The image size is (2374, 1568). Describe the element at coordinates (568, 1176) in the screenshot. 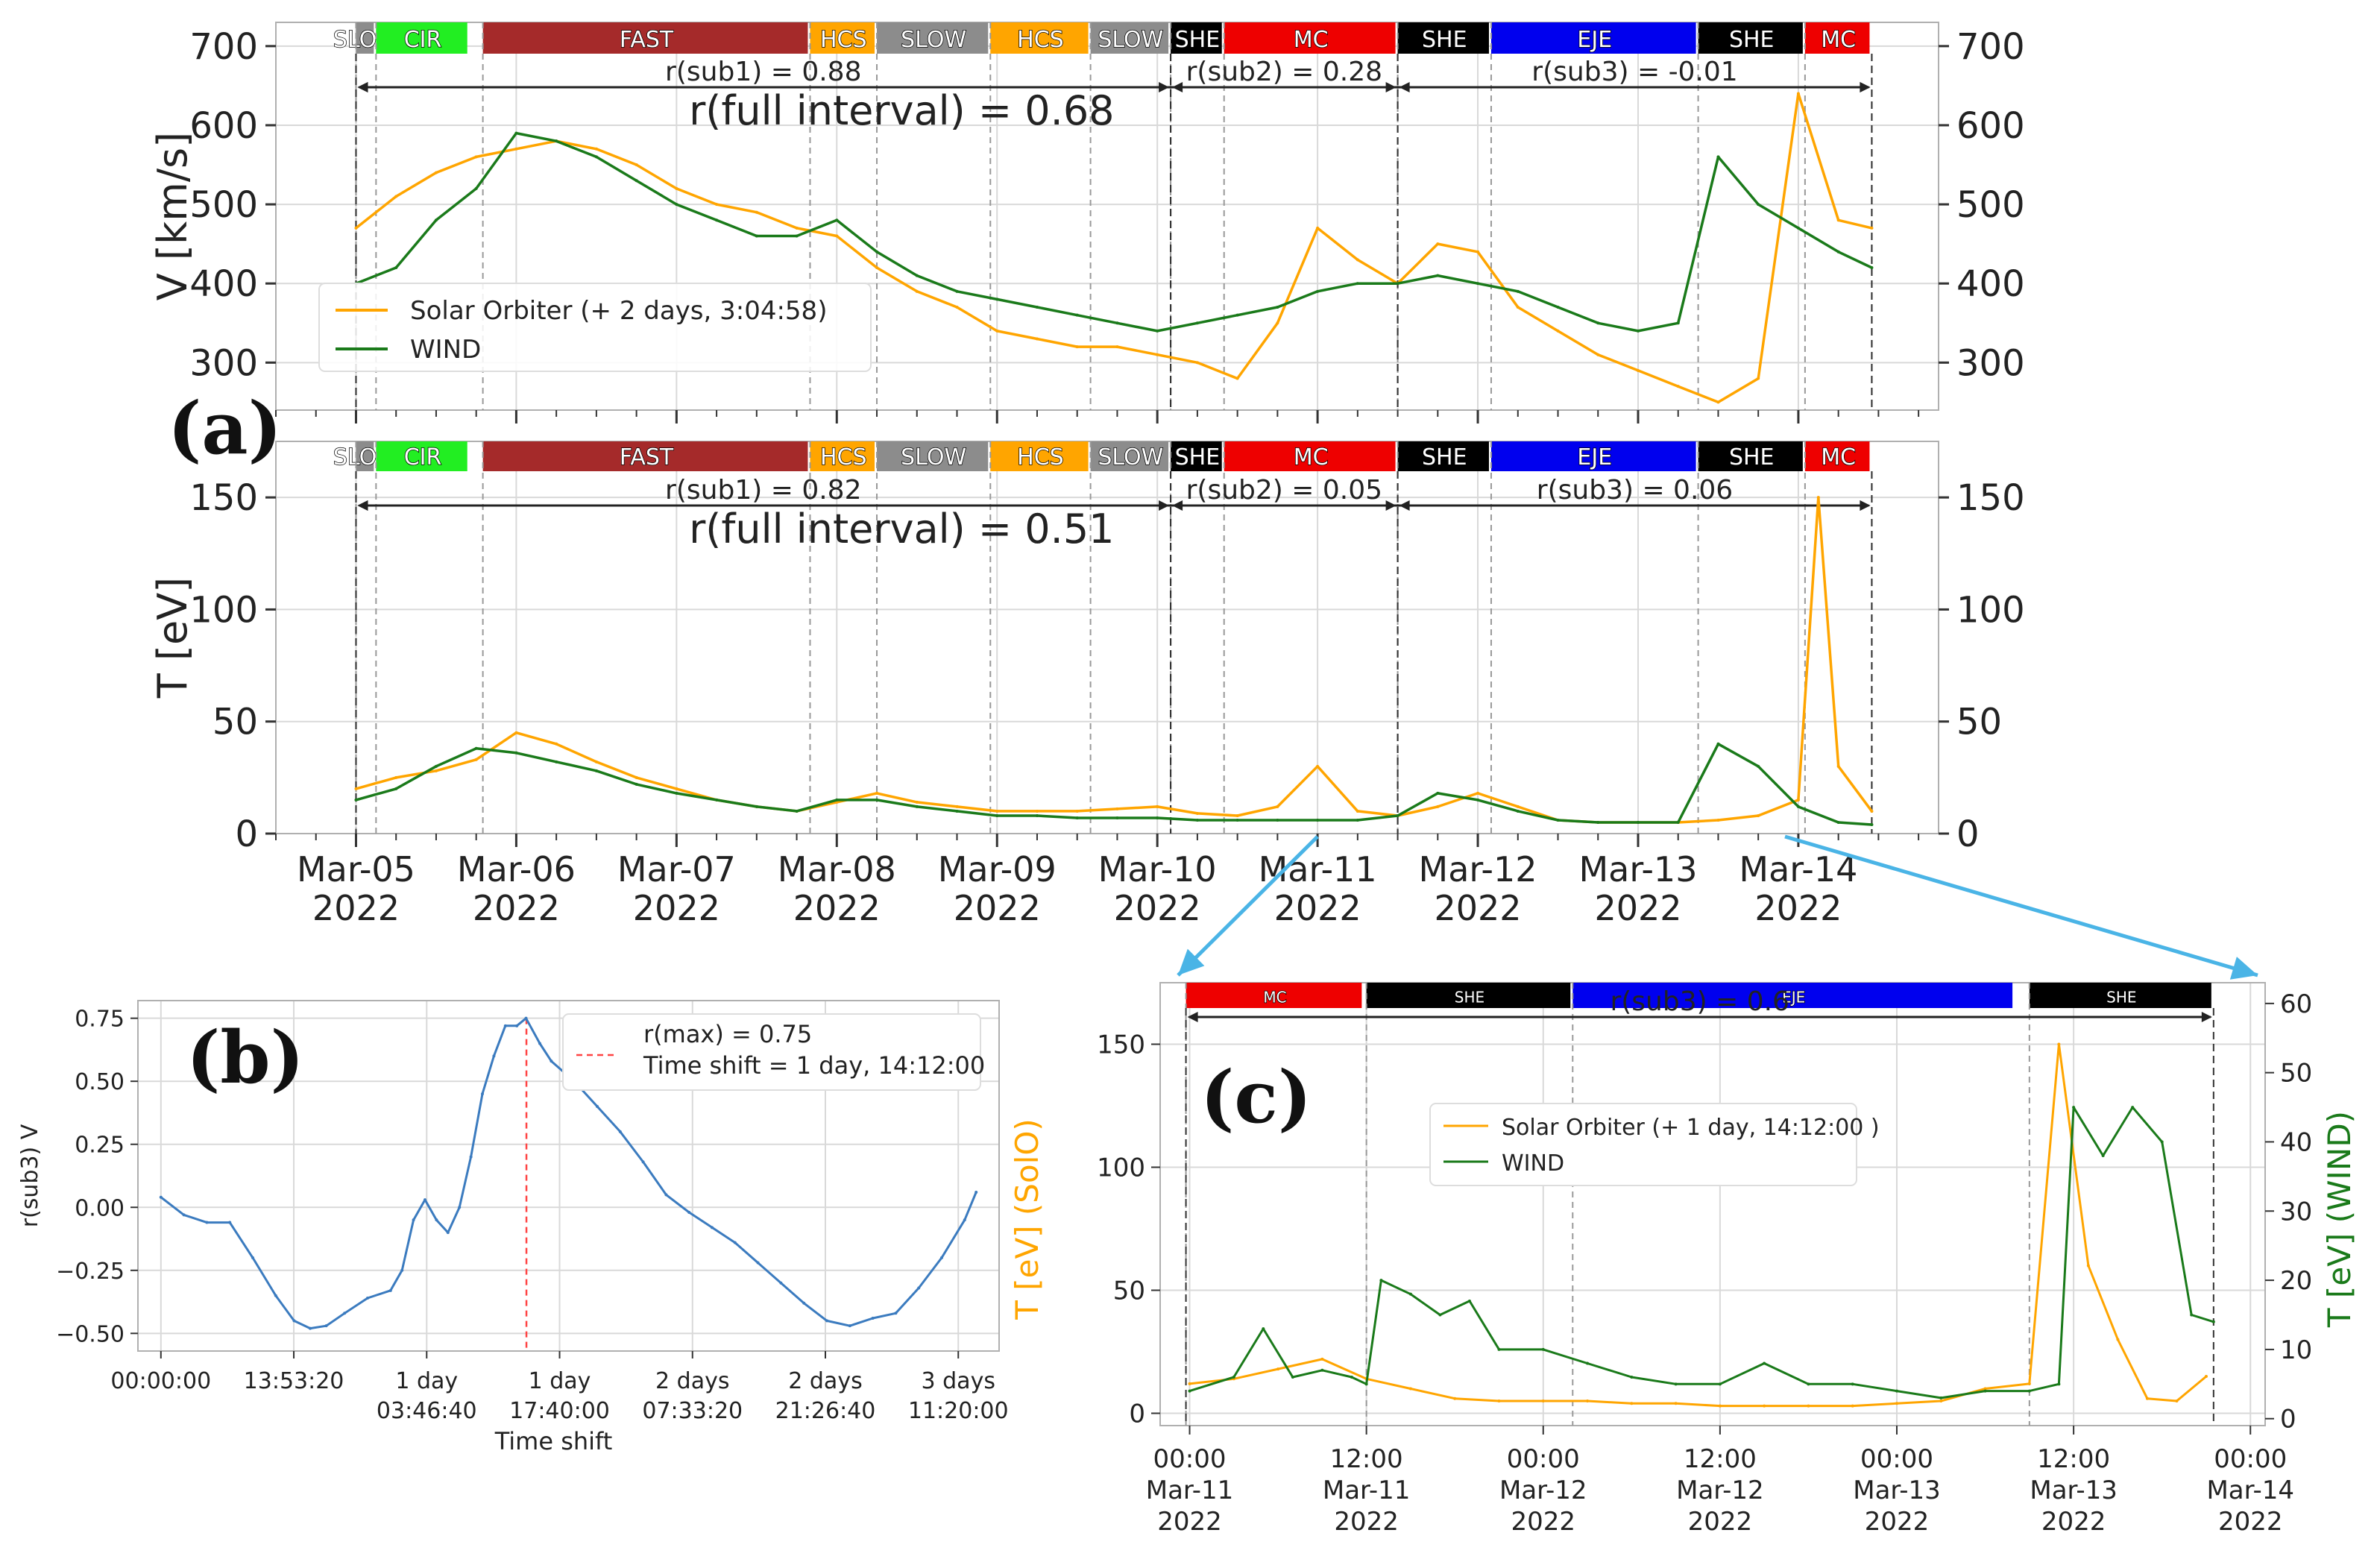

I see `axes-frame` at that location.